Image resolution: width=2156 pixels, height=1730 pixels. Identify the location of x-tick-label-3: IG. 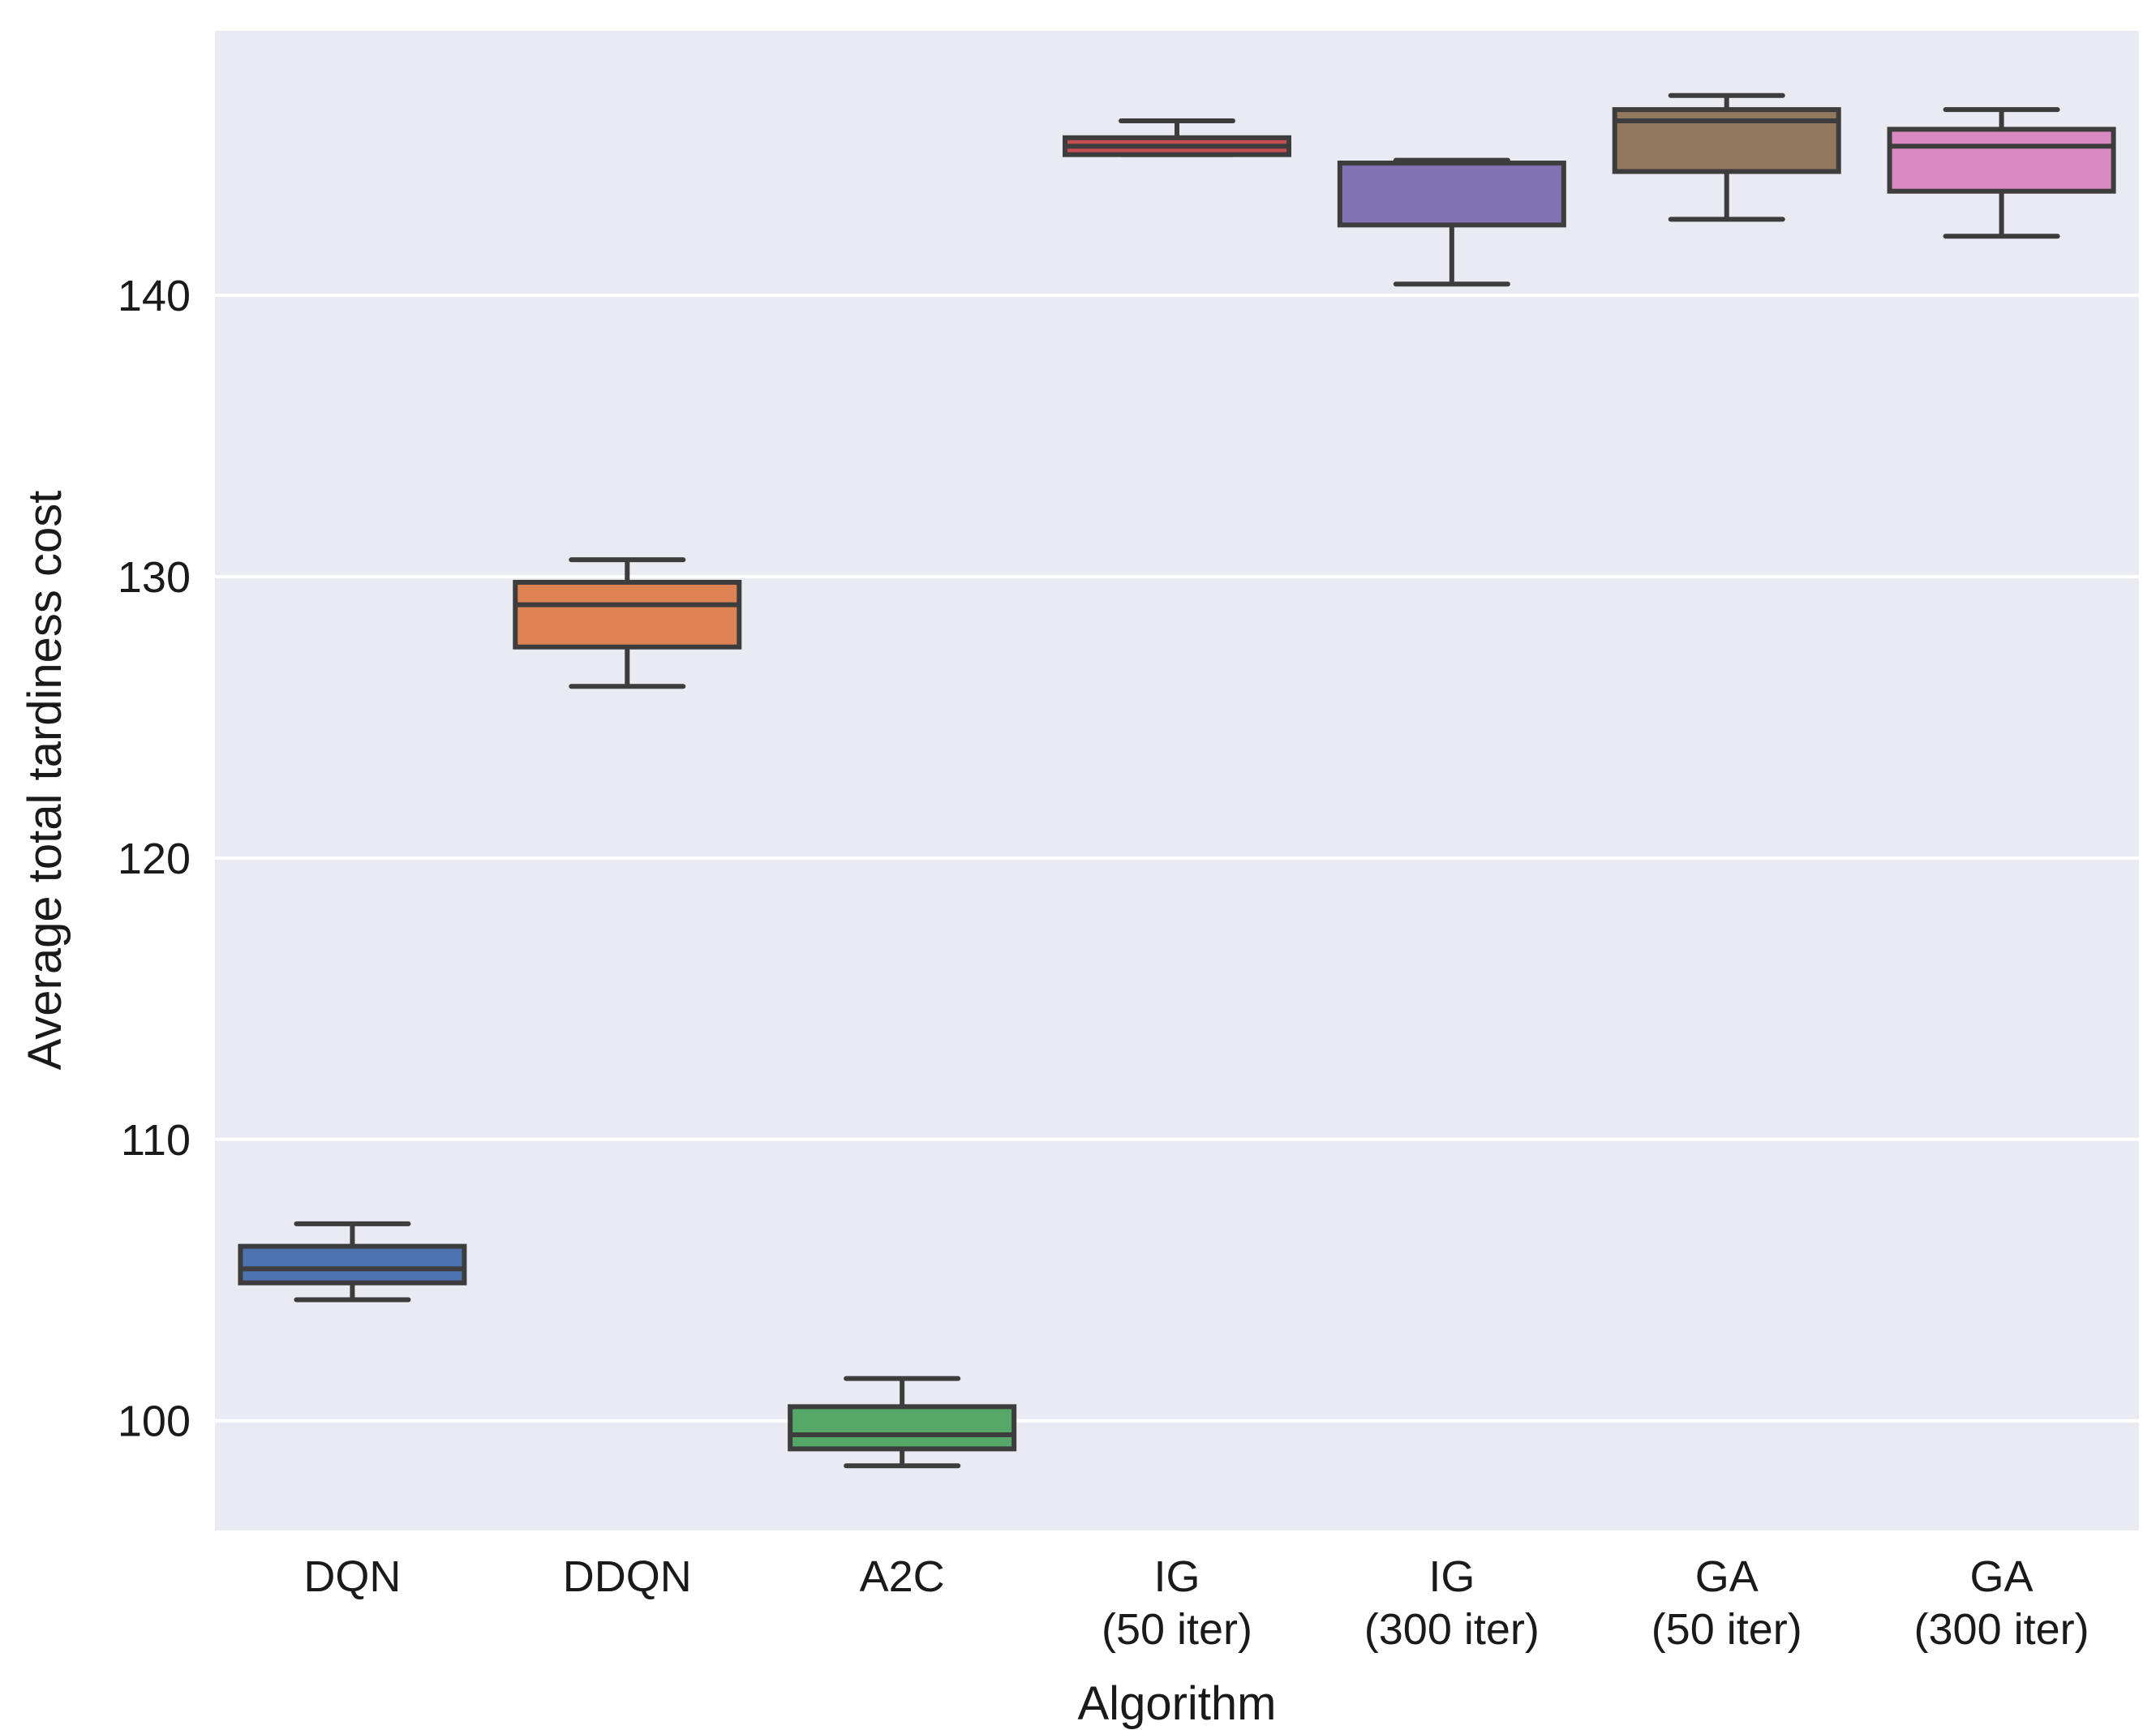
(1176, 1576).